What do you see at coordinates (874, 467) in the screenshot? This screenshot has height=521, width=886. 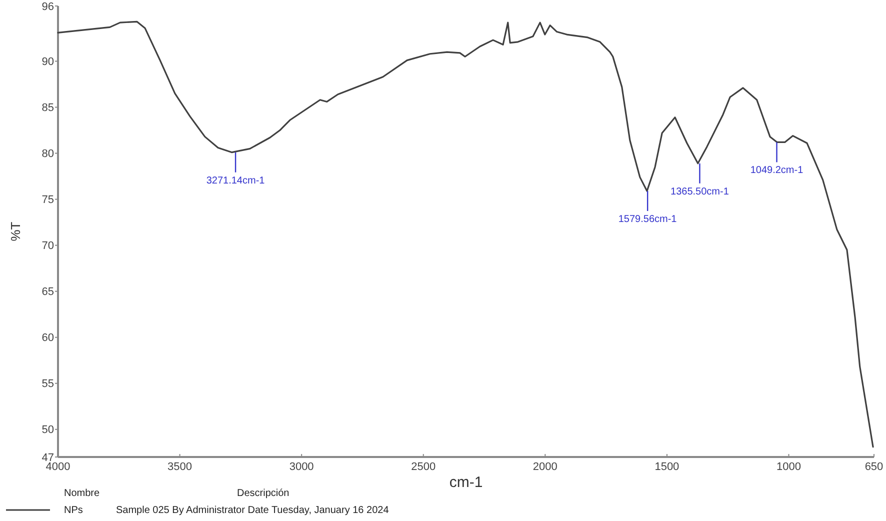 I see `x-tick-label: 650` at bounding box center [874, 467].